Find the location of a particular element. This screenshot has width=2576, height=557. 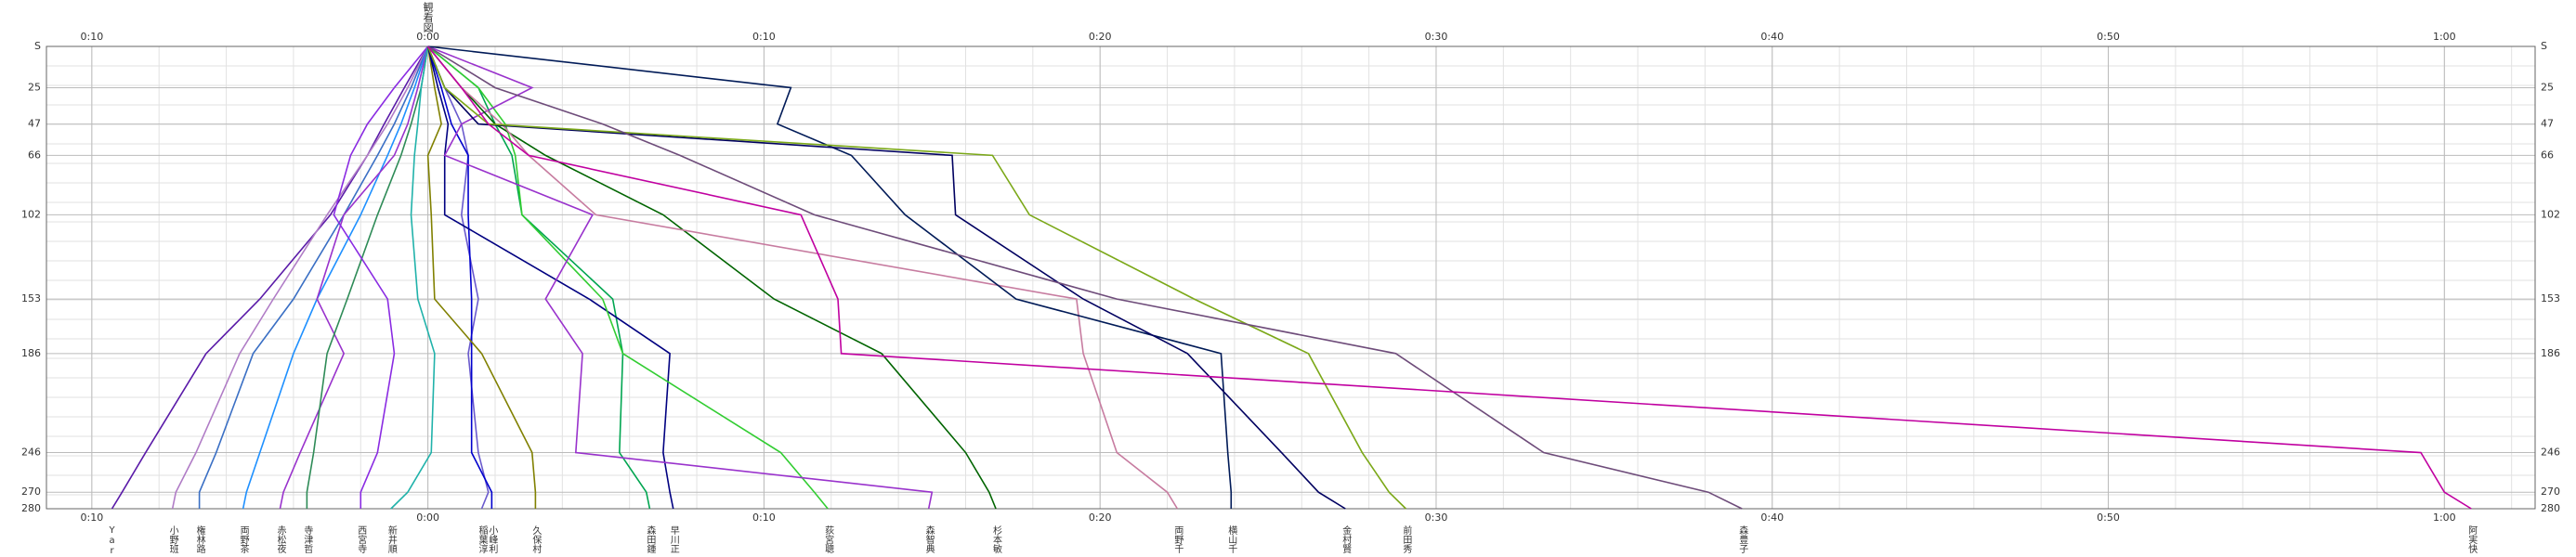

runner-label: 森豊子 is located at coordinates (1742, 539).